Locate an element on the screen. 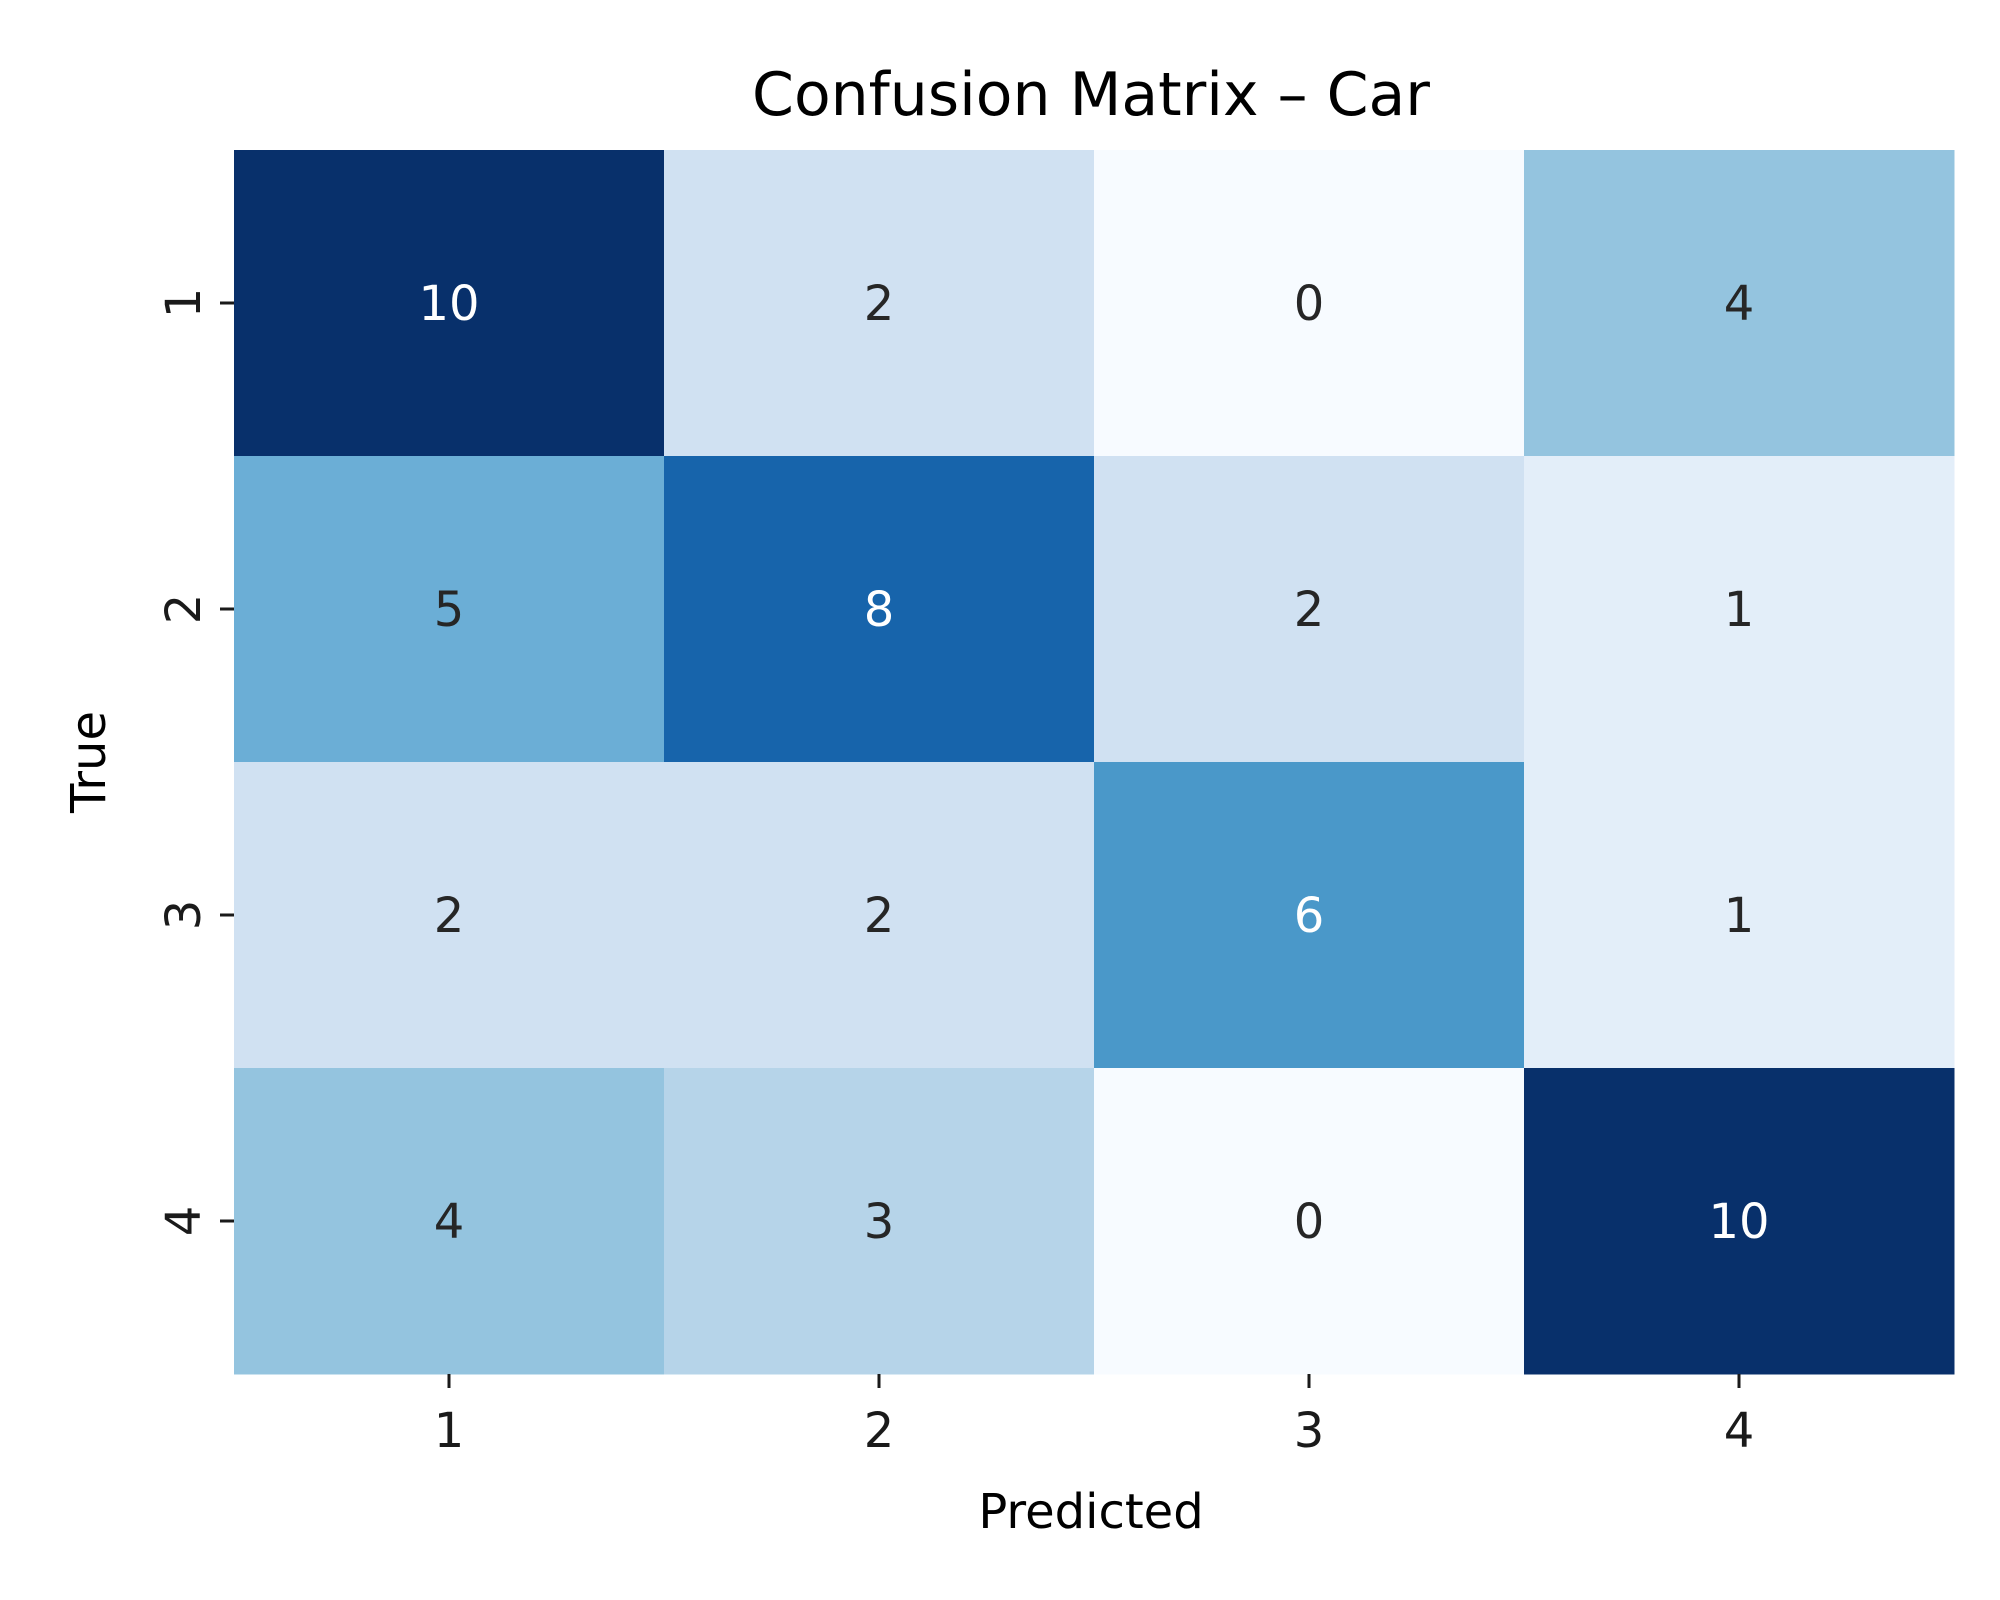  heatmap-cell-r3-c2 is located at coordinates (879, 915).